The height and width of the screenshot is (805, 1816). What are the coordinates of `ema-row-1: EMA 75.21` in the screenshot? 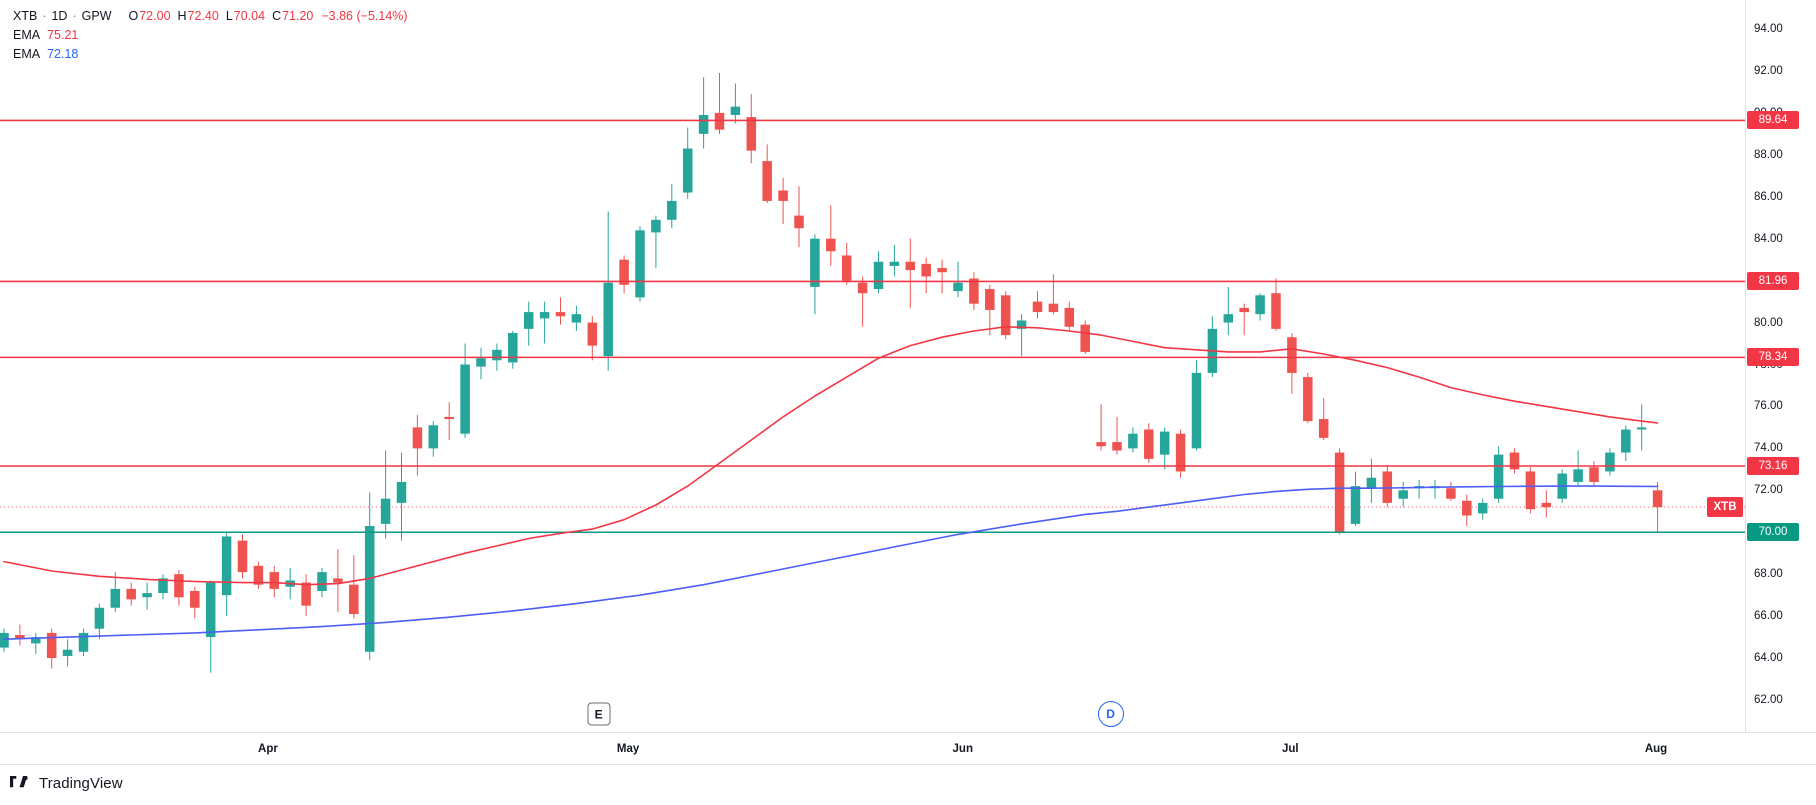 It's located at (210, 34).